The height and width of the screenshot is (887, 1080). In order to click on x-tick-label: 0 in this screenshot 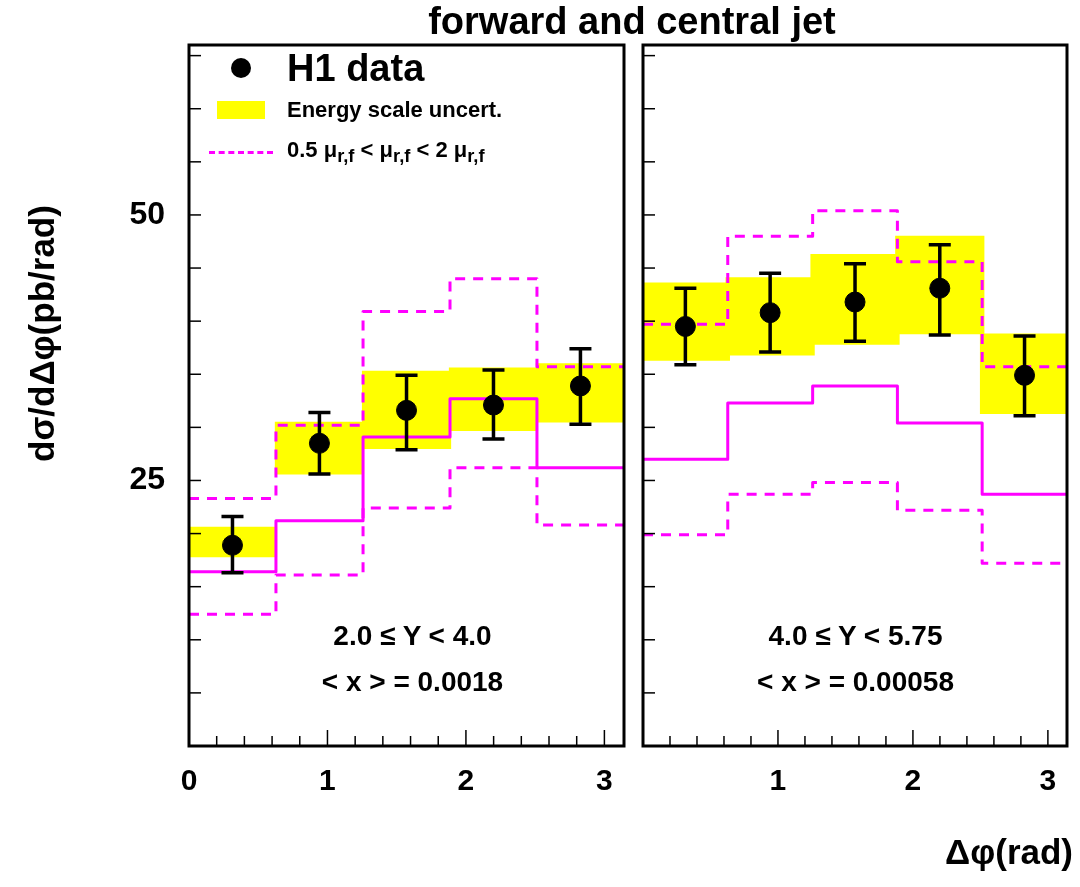, I will do `click(189, 780)`.